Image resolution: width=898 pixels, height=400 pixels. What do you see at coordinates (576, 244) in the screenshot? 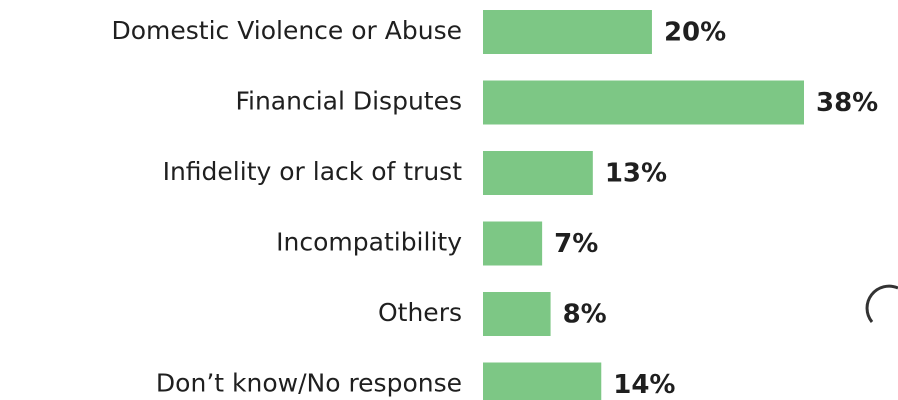
I see `value-label: 7%` at bounding box center [576, 244].